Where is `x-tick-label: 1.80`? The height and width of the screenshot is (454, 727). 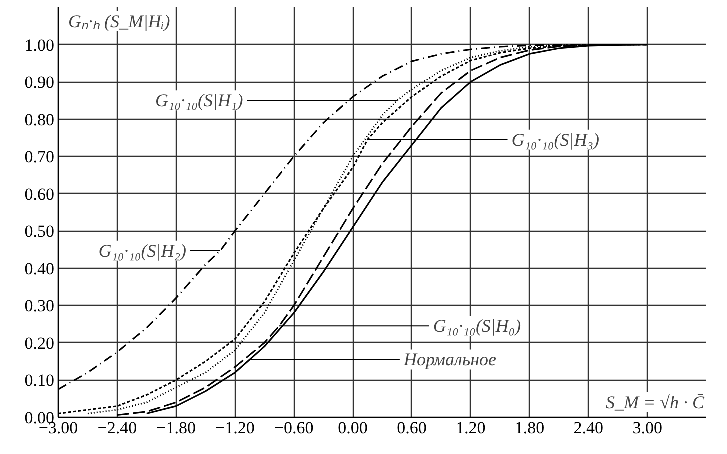
x-tick-label: 1.80 is located at coordinates (529, 428).